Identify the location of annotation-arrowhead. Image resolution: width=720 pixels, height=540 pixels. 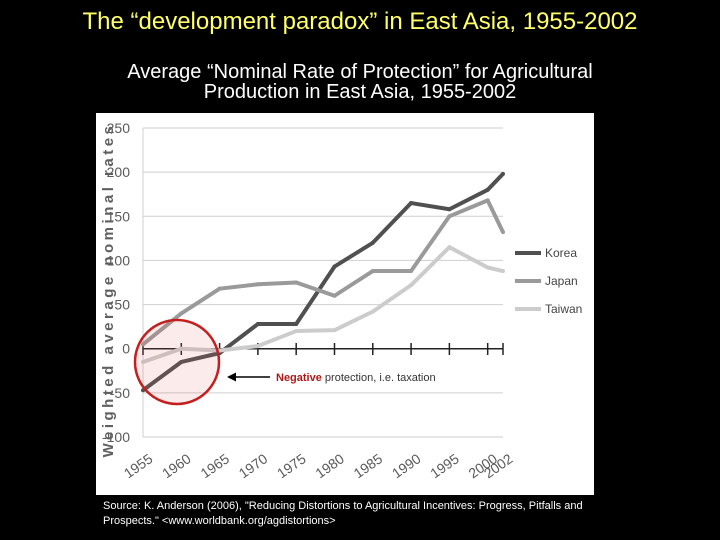
(231, 377).